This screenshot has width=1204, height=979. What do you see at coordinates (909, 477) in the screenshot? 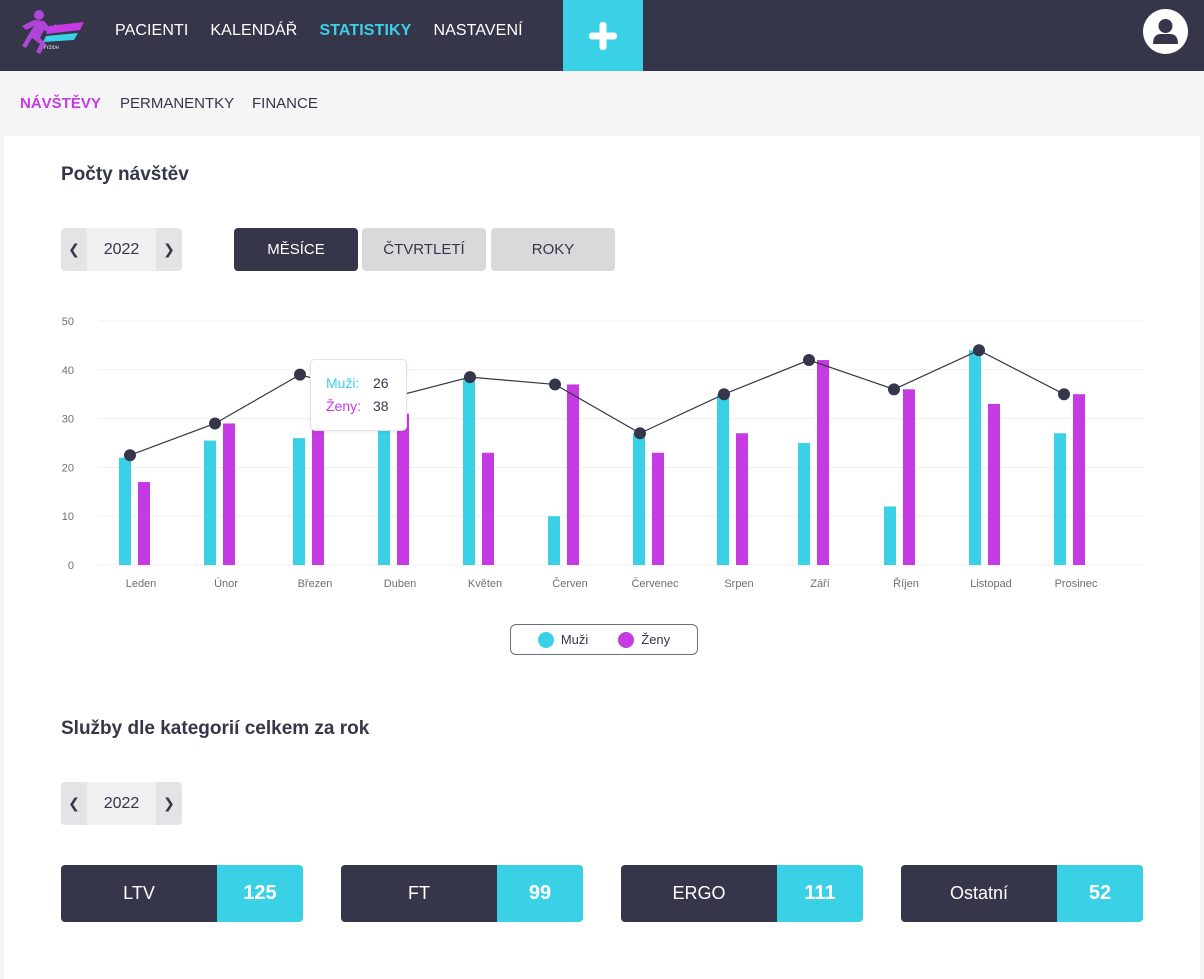
I see `bar-zeny-Říjen` at bounding box center [909, 477].